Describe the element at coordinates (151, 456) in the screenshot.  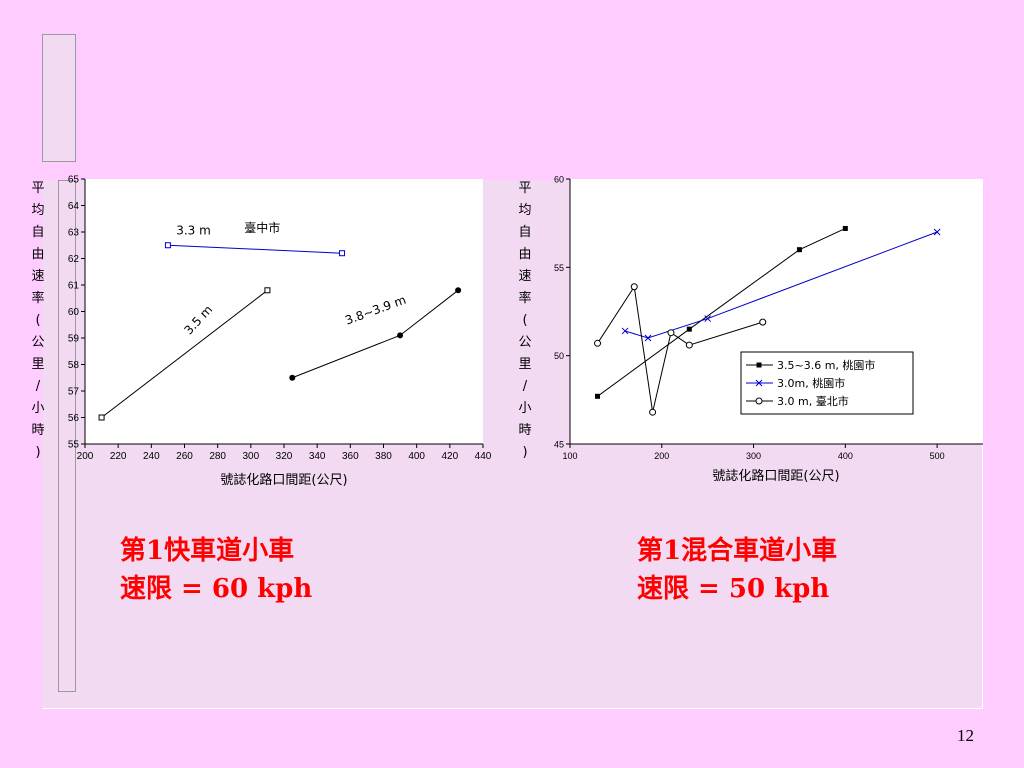
I see `x-tick-label: 240` at that location.